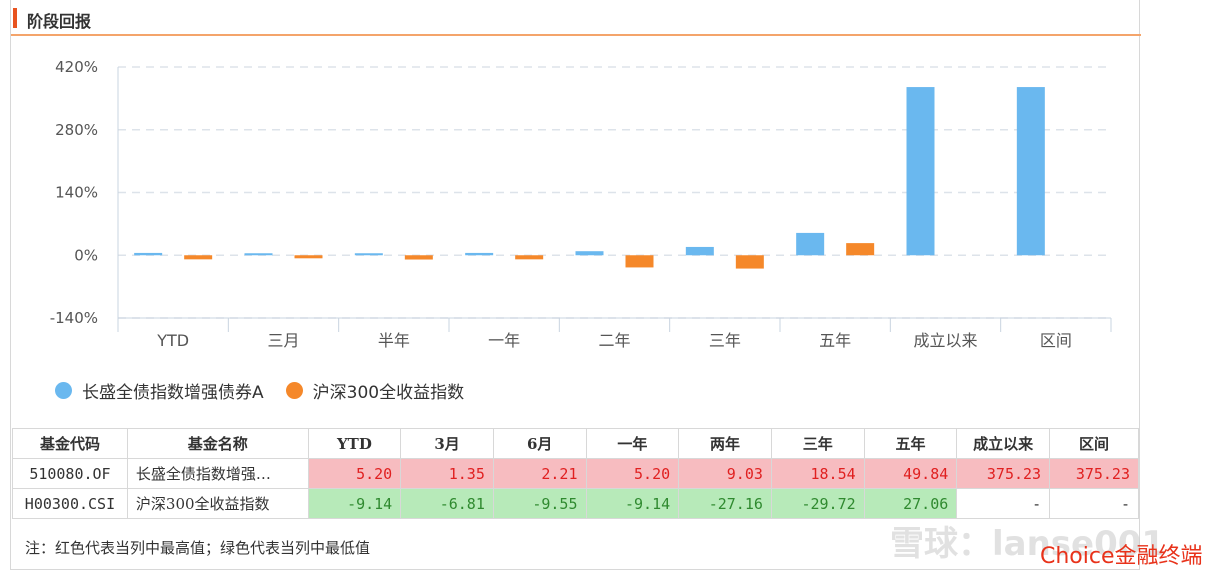 Image resolution: width=1223 pixels, height=571 pixels. Describe the element at coordinates (725, 503) in the screenshot. I see `return-value-cell: -27.16` at that location.